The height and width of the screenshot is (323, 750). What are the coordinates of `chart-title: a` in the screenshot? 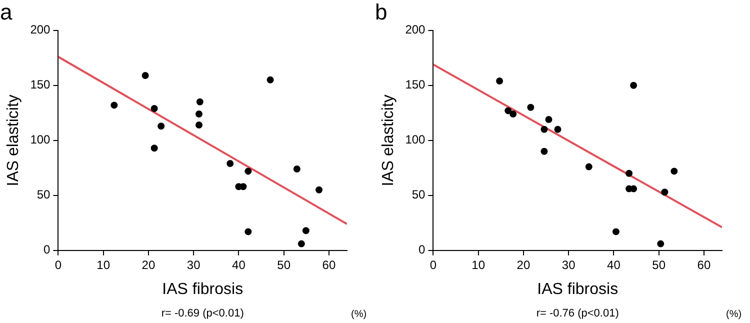 It's located at (6, 12).